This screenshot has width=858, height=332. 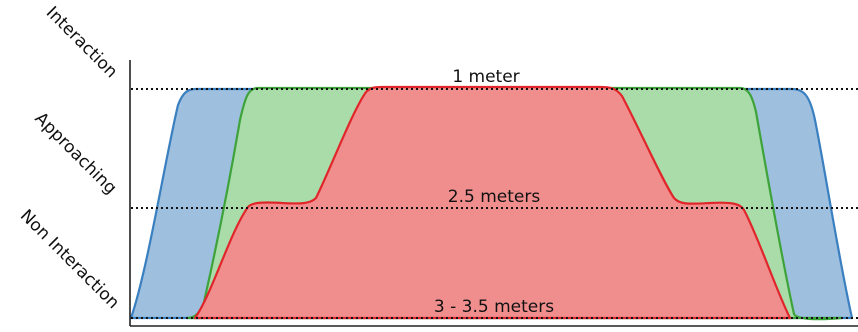 What do you see at coordinates (494, 197) in the screenshot?
I see `level-label-middle: 2.5 meters` at bounding box center [494, 197].